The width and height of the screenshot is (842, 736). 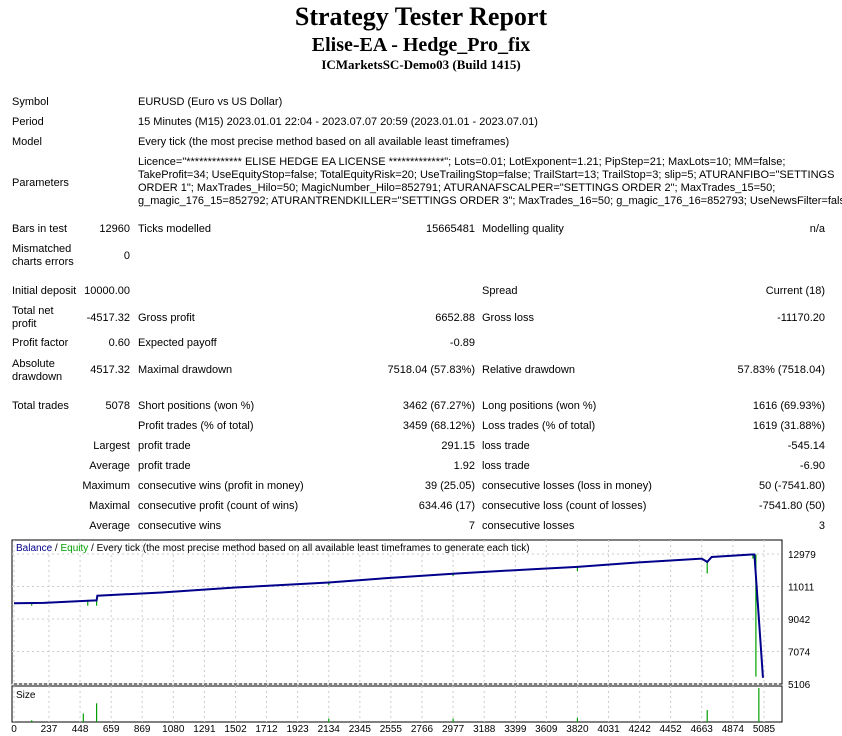 What do you see at coordinates (40, 183) in the screenshot?
I see `parameters-label: Parameters` at bounding box center [40, 183].